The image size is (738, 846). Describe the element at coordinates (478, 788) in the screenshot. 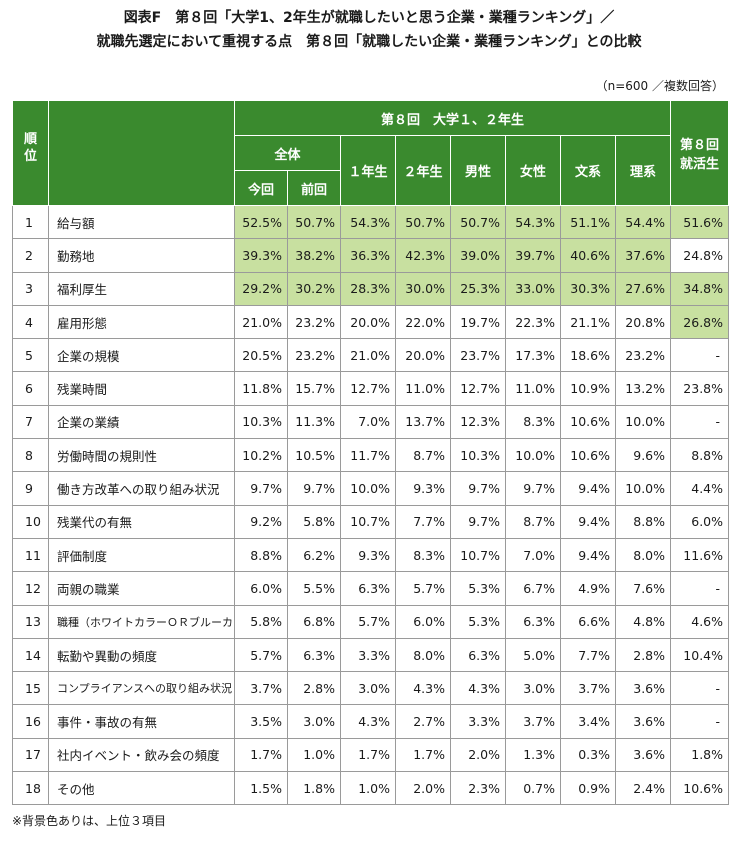

I see `value-cell: 2.3%` at that location.